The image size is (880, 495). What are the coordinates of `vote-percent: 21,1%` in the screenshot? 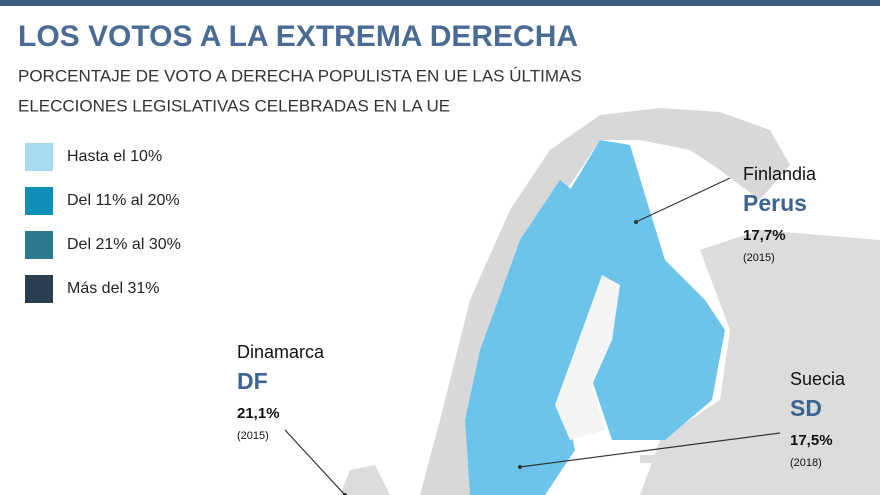 It's located at (258, 413).